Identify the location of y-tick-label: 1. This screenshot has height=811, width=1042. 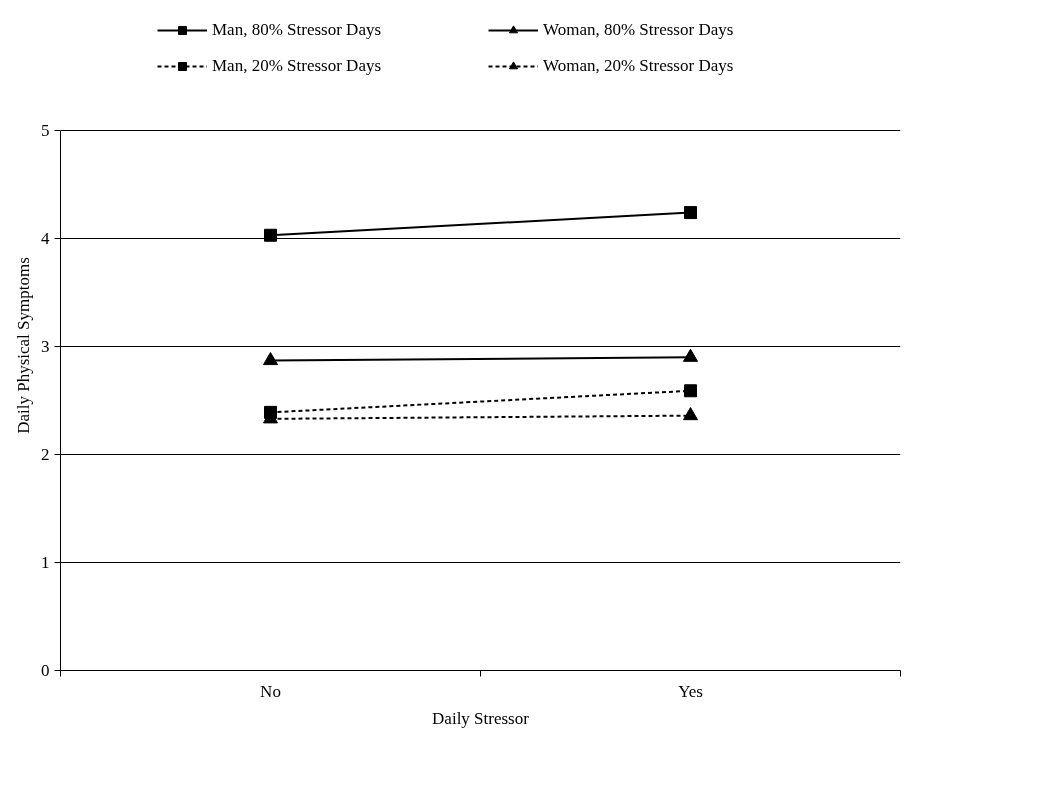
(45, 562).